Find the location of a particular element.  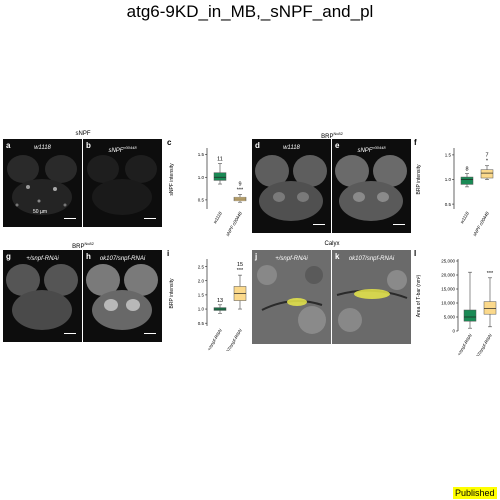

micrograph-h: h ok107/snpf-RNAi is located at coordinates (122, 296).